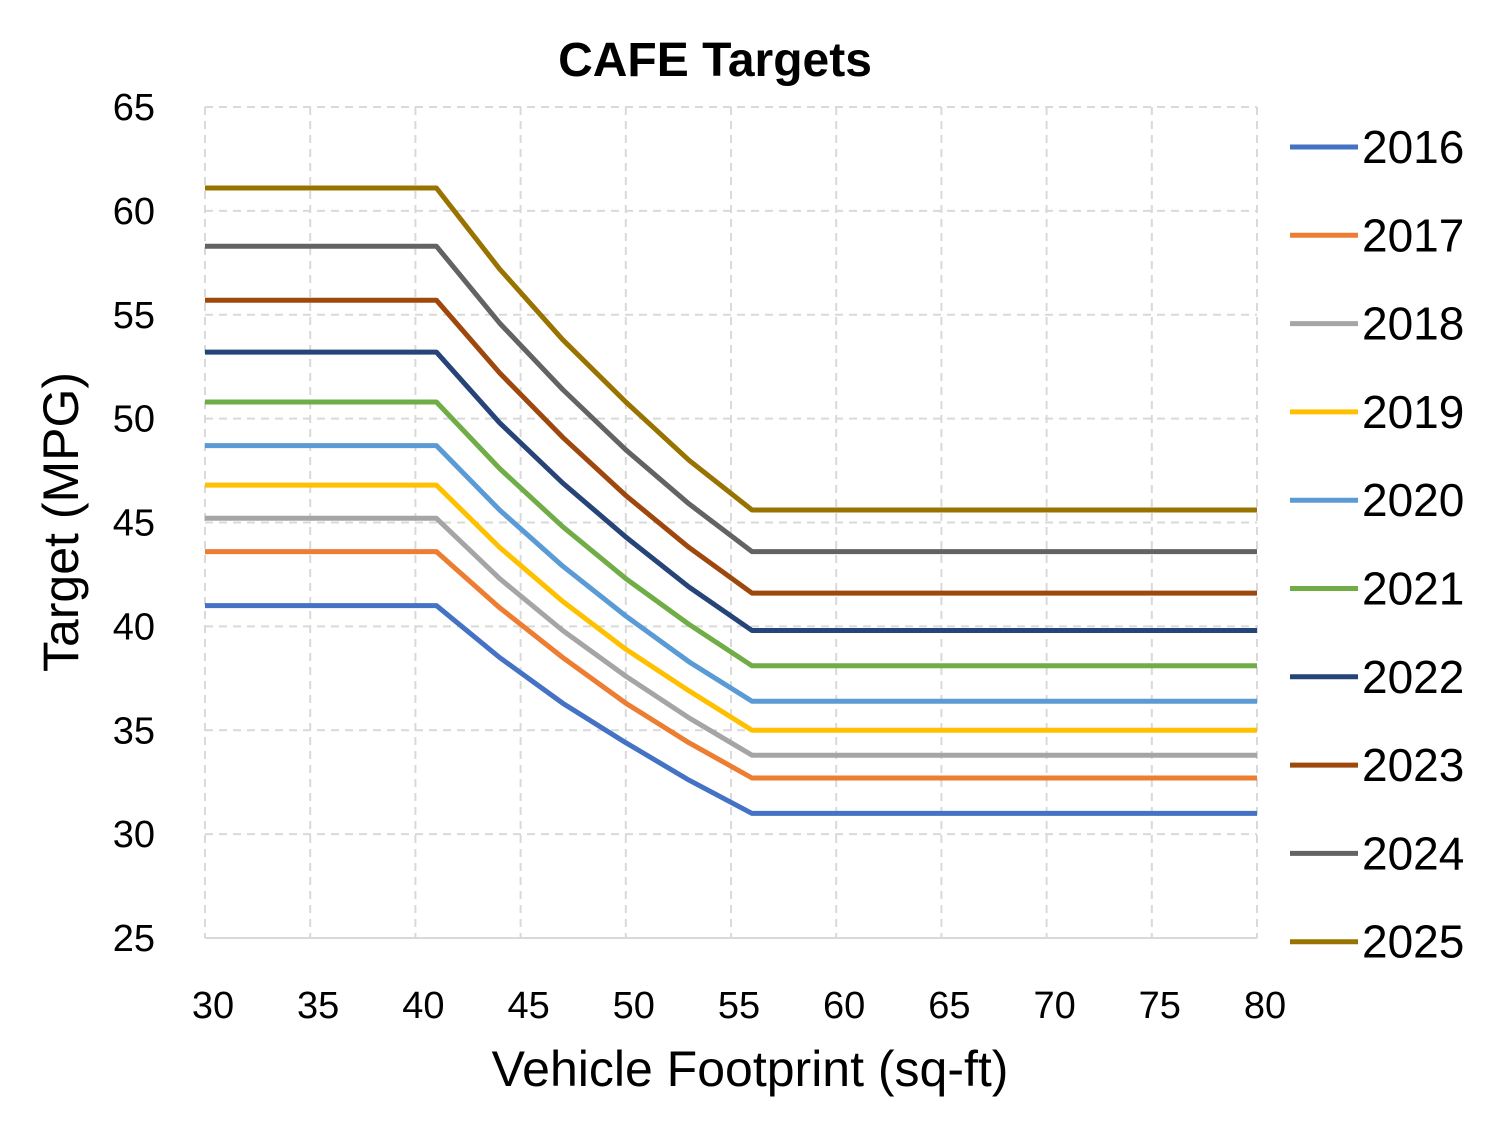 Image resolution: width=1497 pixels, height=1130 pixels. I want to click on x-tick-label: 65, so click(949, 1006).